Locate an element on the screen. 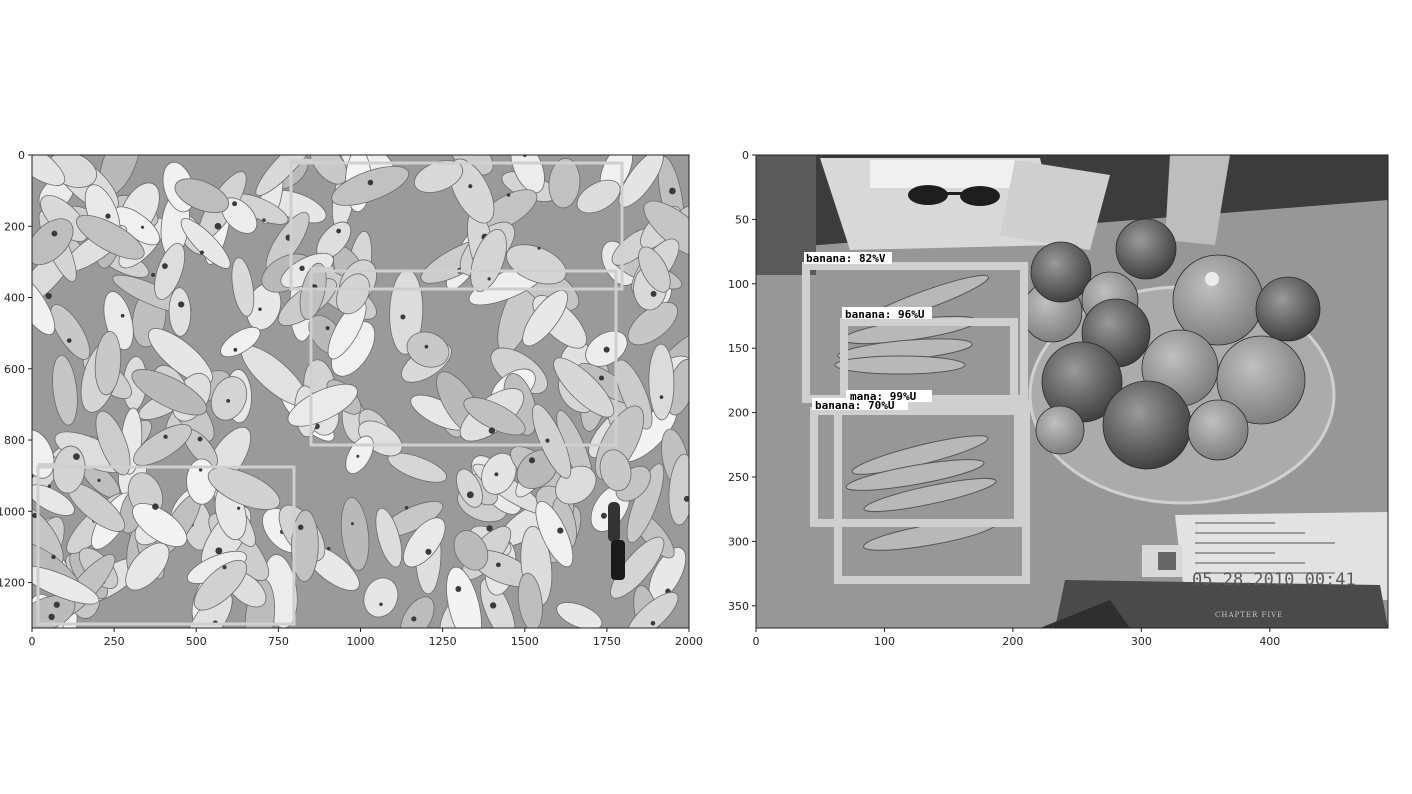 The width and height of the screenshot is (1412, 794). y-tick-label: 350 is located at coordinates (738, 606).